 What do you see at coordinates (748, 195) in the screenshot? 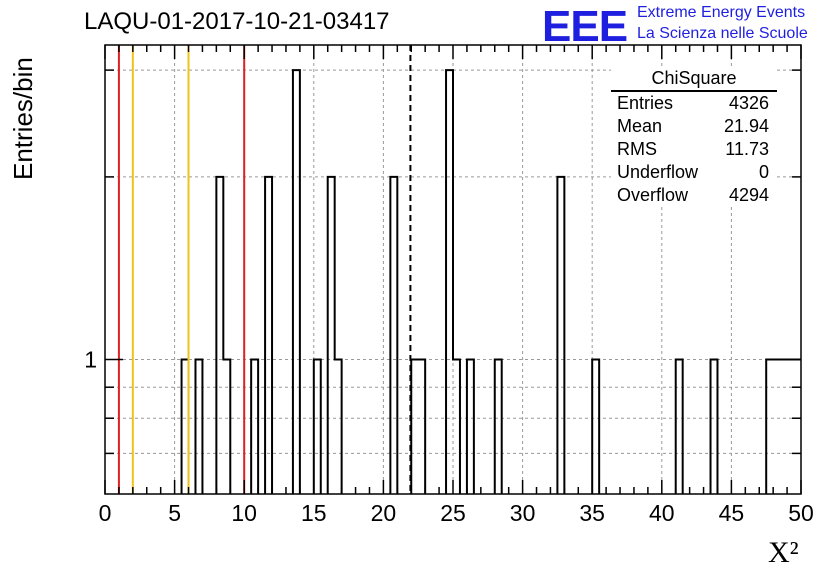
I see `stat-value: 4294` at bounding box center [748, 195].